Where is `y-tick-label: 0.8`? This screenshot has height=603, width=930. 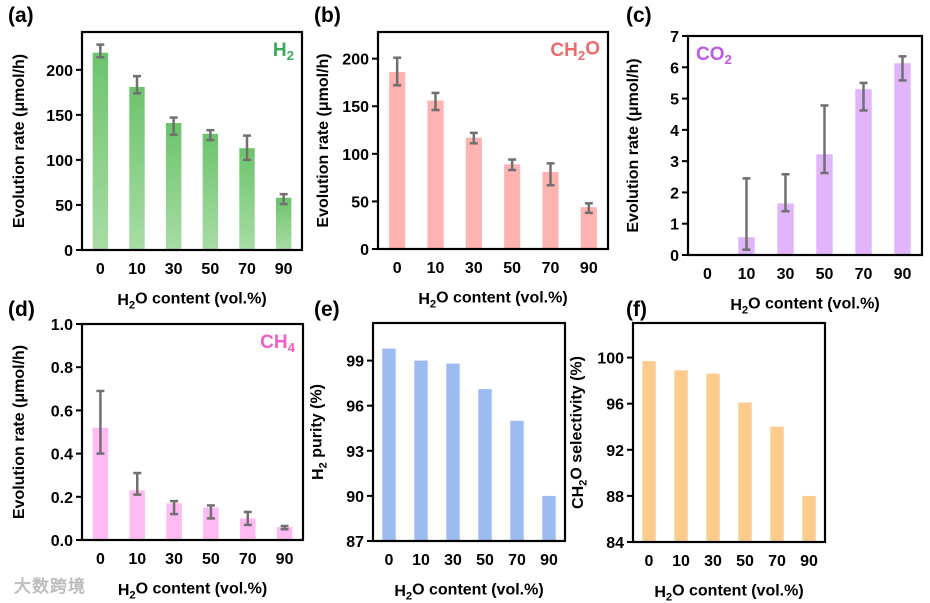
y-tick-label: 0.8 is located at coordinates (62, 368).